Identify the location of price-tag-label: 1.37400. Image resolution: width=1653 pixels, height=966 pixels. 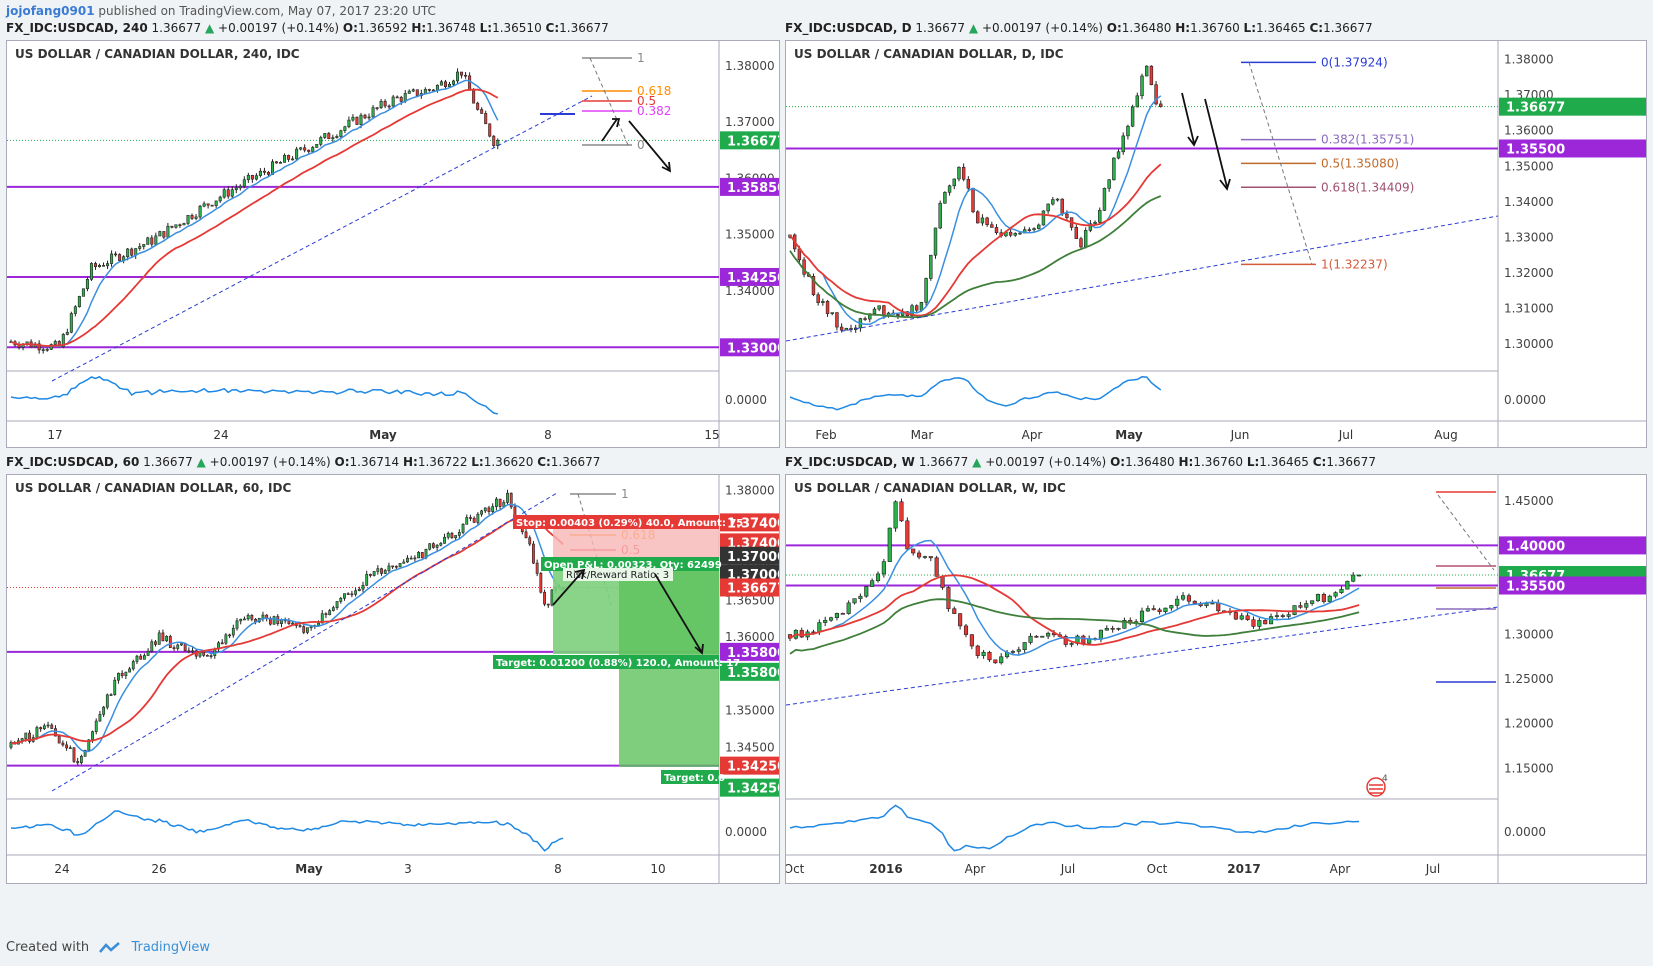
(753, 523).